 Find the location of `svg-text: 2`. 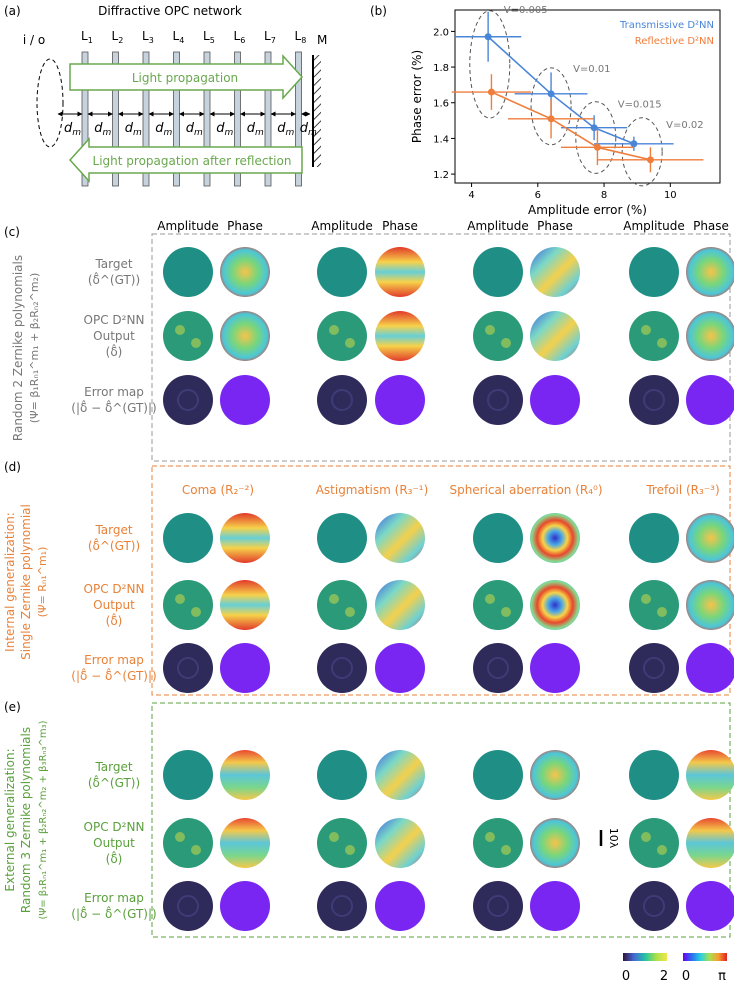

svg-text: 2 is located at coordinates (664, 976).